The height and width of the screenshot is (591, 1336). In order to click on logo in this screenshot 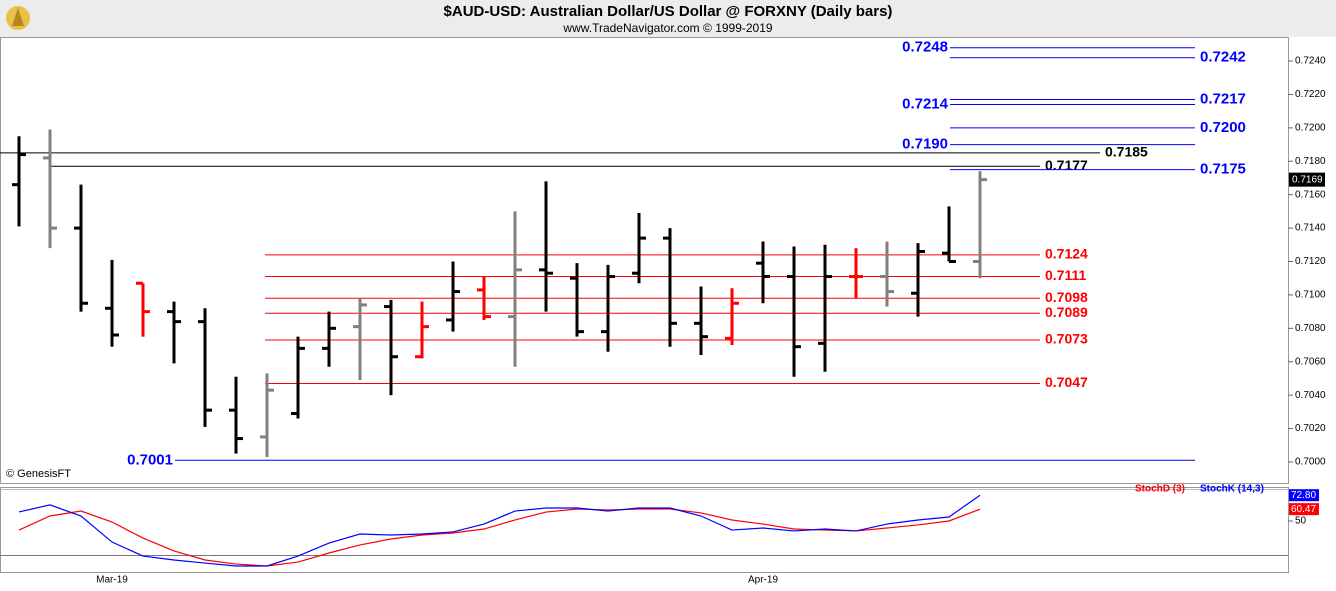, I will do `click(18, 18)`.